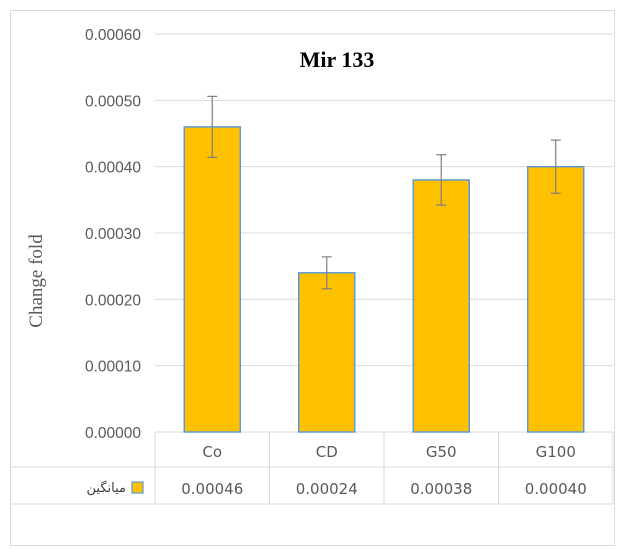 The width and height of the screenshot is (617, 549). I want to click on y-tick-label: 0.00020, so click(113, 300).